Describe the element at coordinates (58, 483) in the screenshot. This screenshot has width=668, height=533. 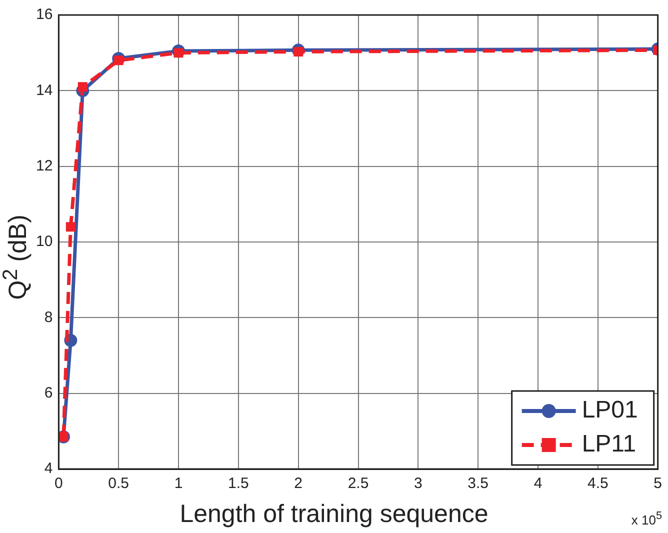
I see `x-tick-label: 0` at that location.